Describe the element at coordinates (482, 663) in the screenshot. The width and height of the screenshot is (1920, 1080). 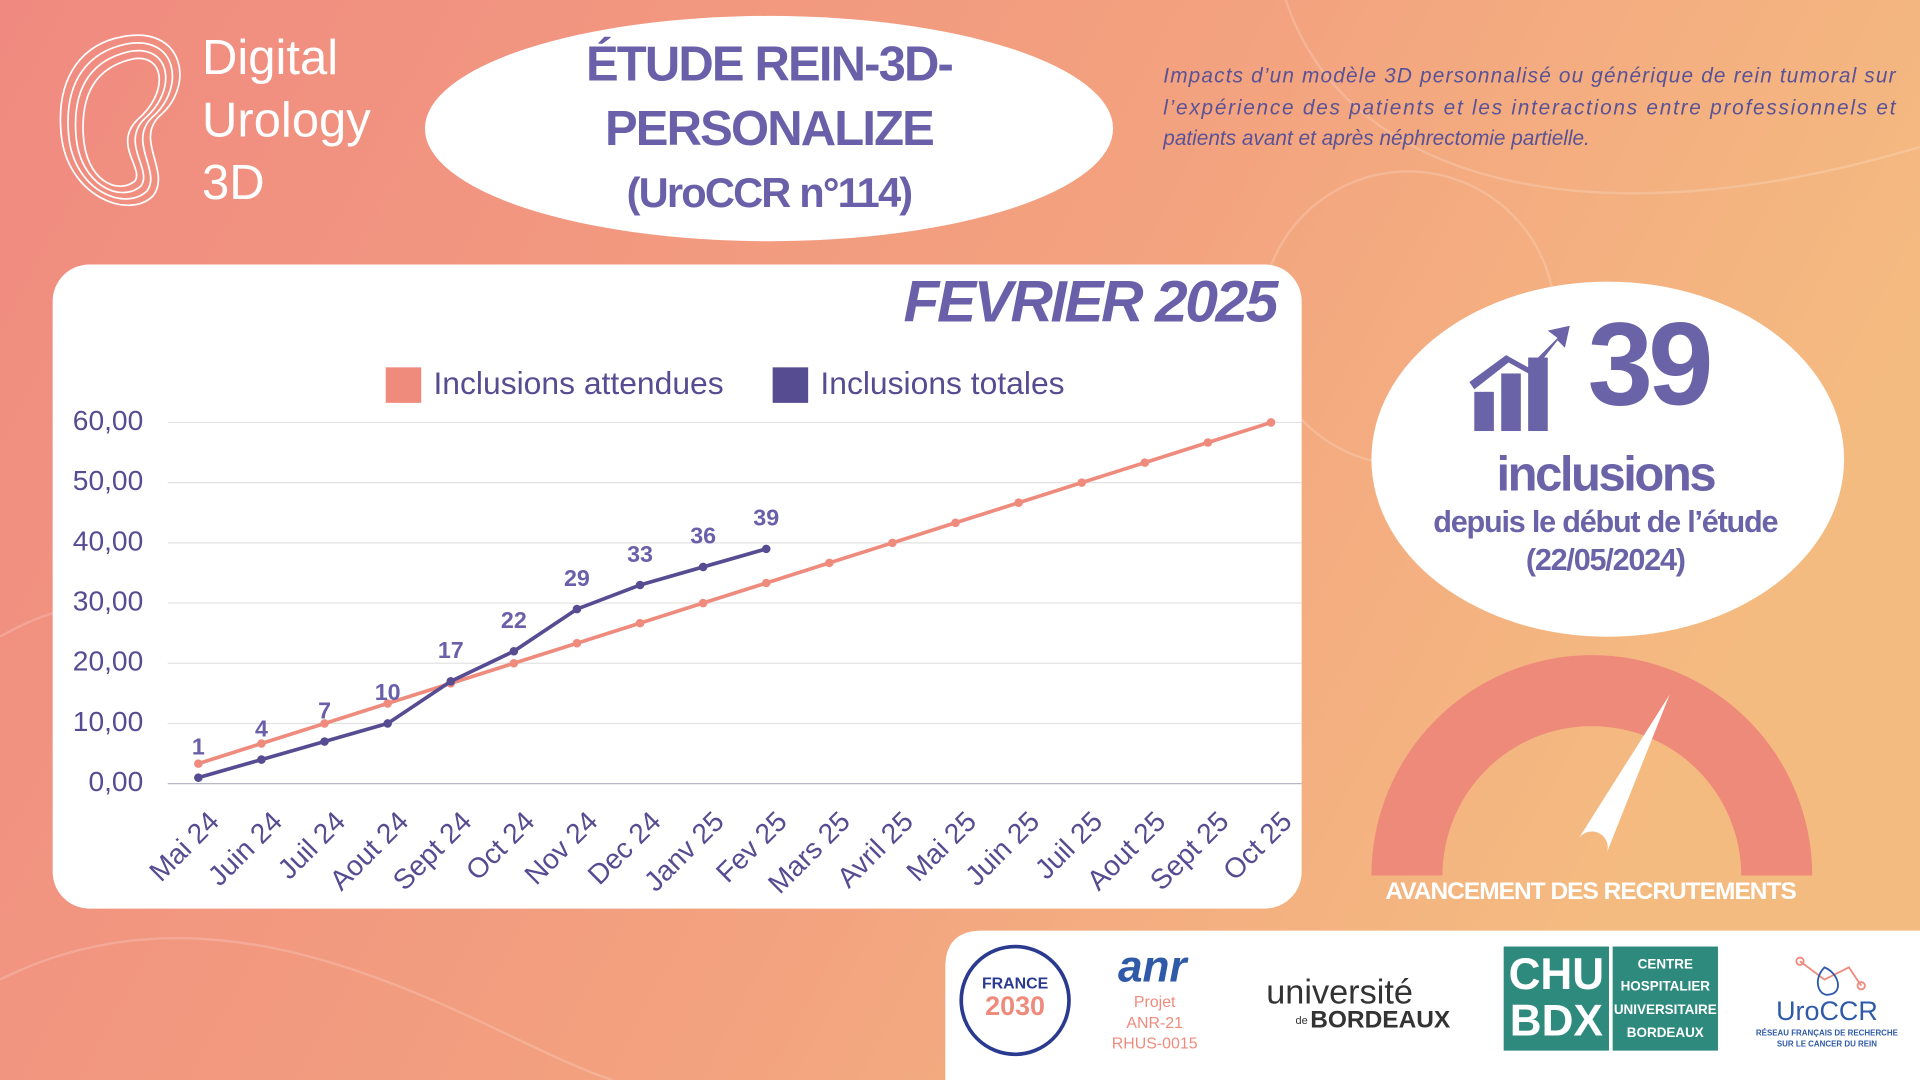
I see `series-line` at that location.